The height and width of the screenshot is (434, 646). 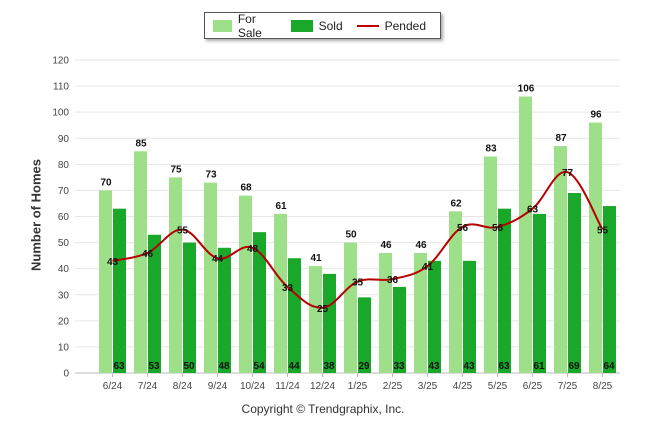 What do you see at coordinates (428, 267) in the screenshot?
I see `data-label-pended: 41` at bounding box center [428, 267].